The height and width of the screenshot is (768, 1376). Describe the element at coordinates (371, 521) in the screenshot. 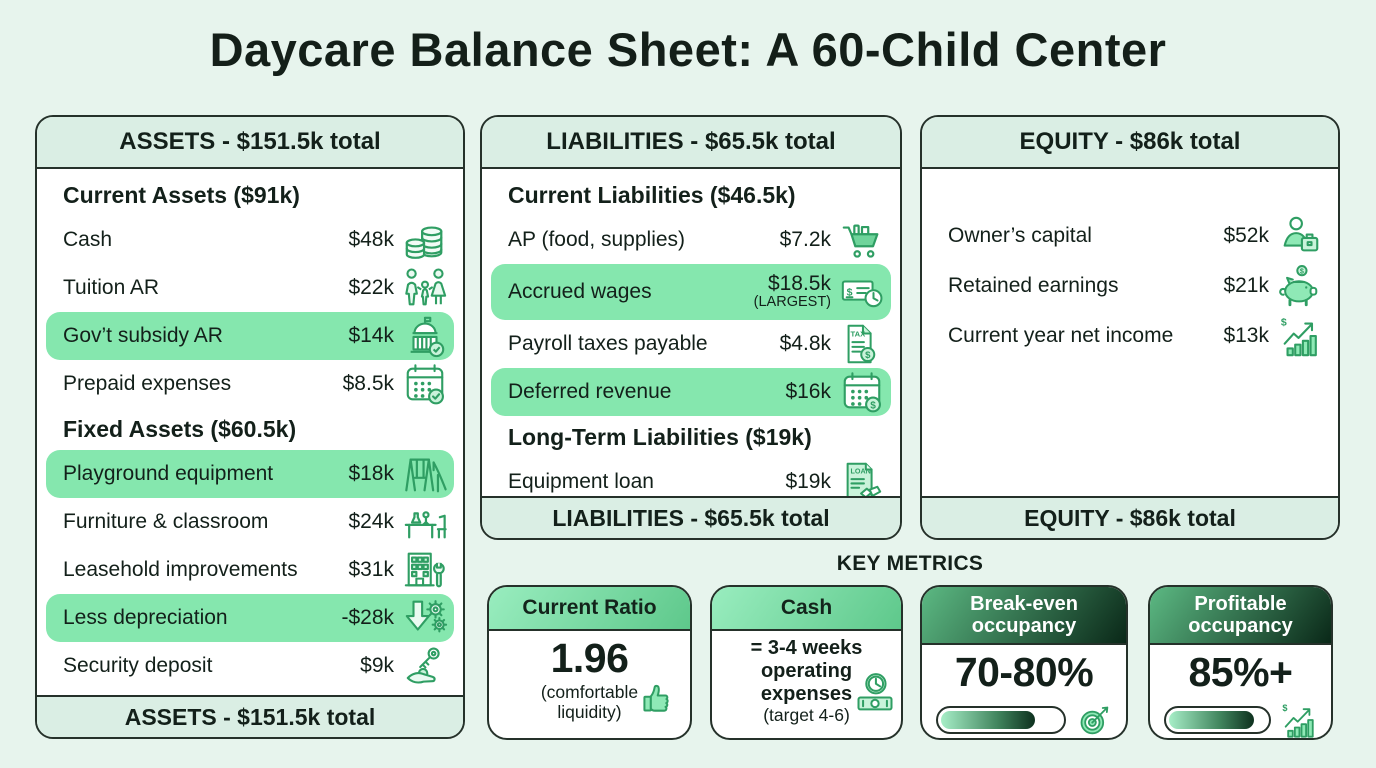

I see `row-value: $24k` at that location.